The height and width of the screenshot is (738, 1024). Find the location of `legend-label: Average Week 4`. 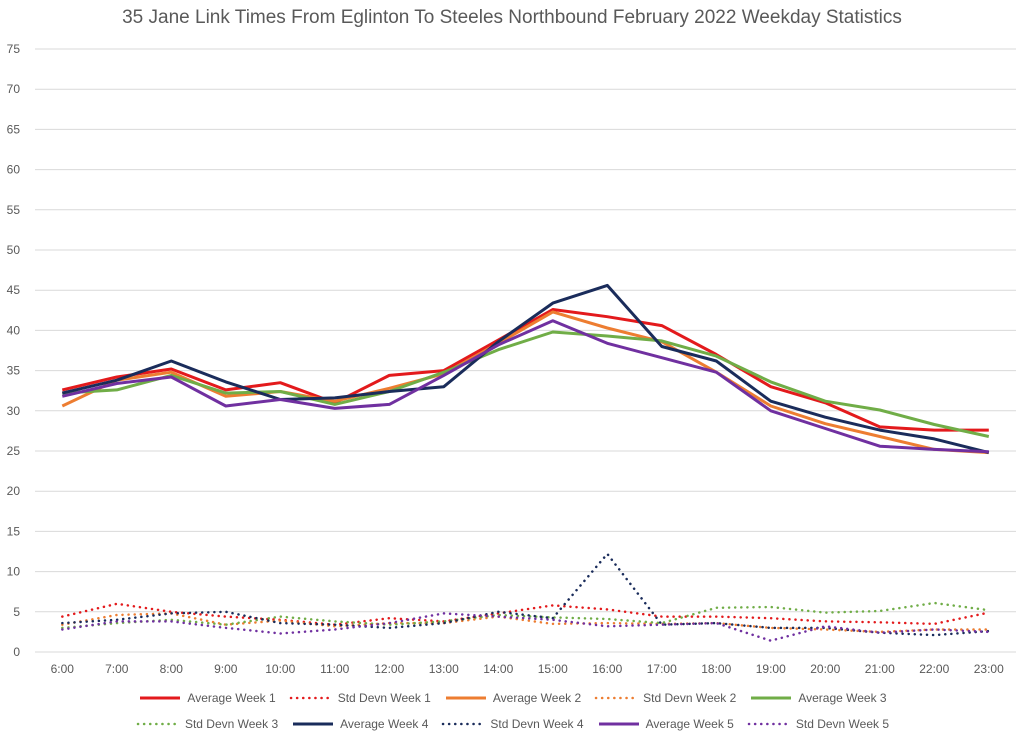

legend-label: Average Week 4 is located at coordinates (384, 724).